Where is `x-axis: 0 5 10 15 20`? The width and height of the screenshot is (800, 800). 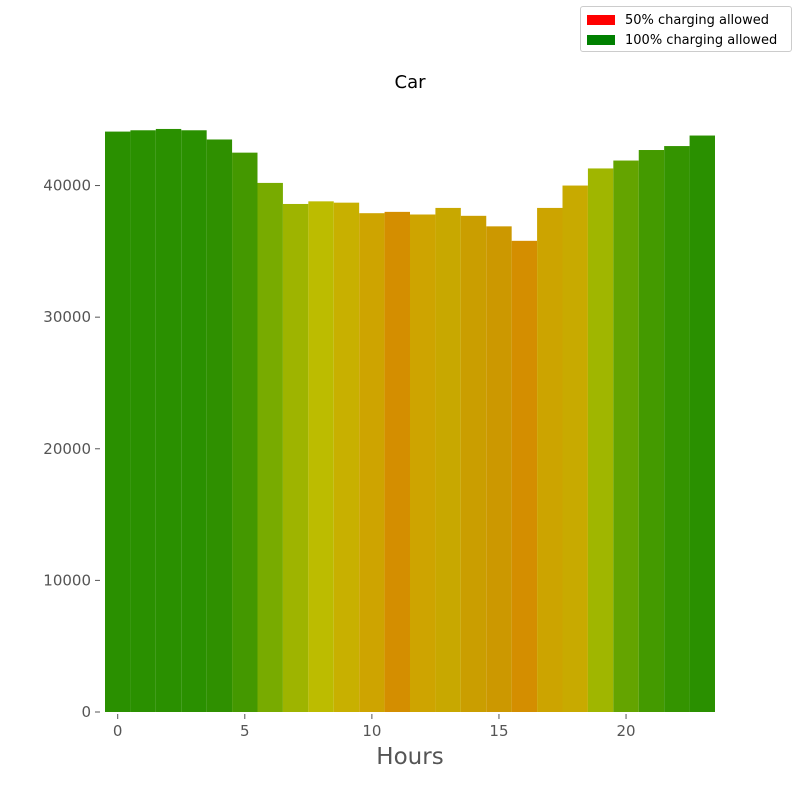
x-axis: 0 5 10 15 20 is located at coordinates (374, 727).